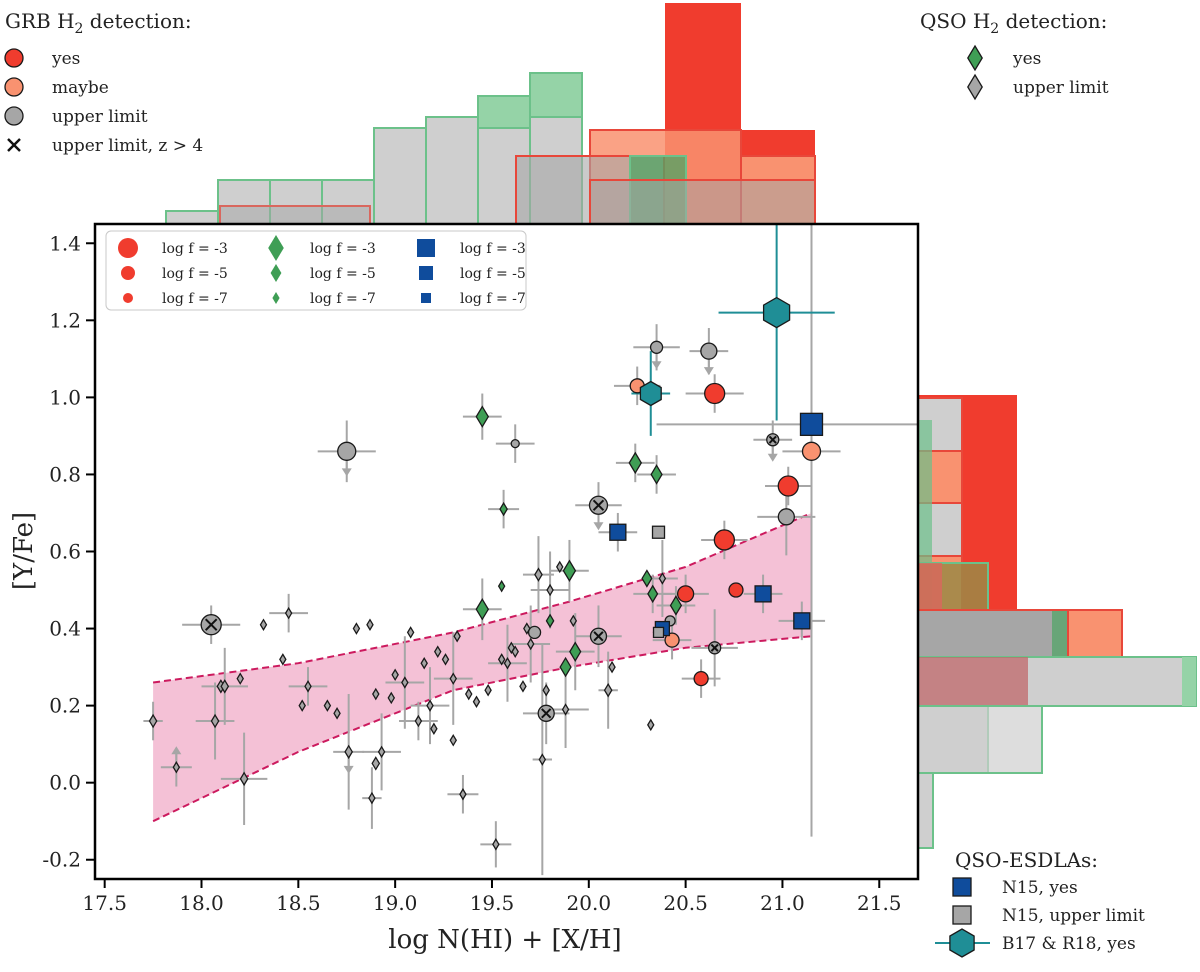 This screenshot has height=972, width=1200. Describe the element at coordinates (589, 903) in the screenshot. I see `x-tick-label: 20.0` at that location.